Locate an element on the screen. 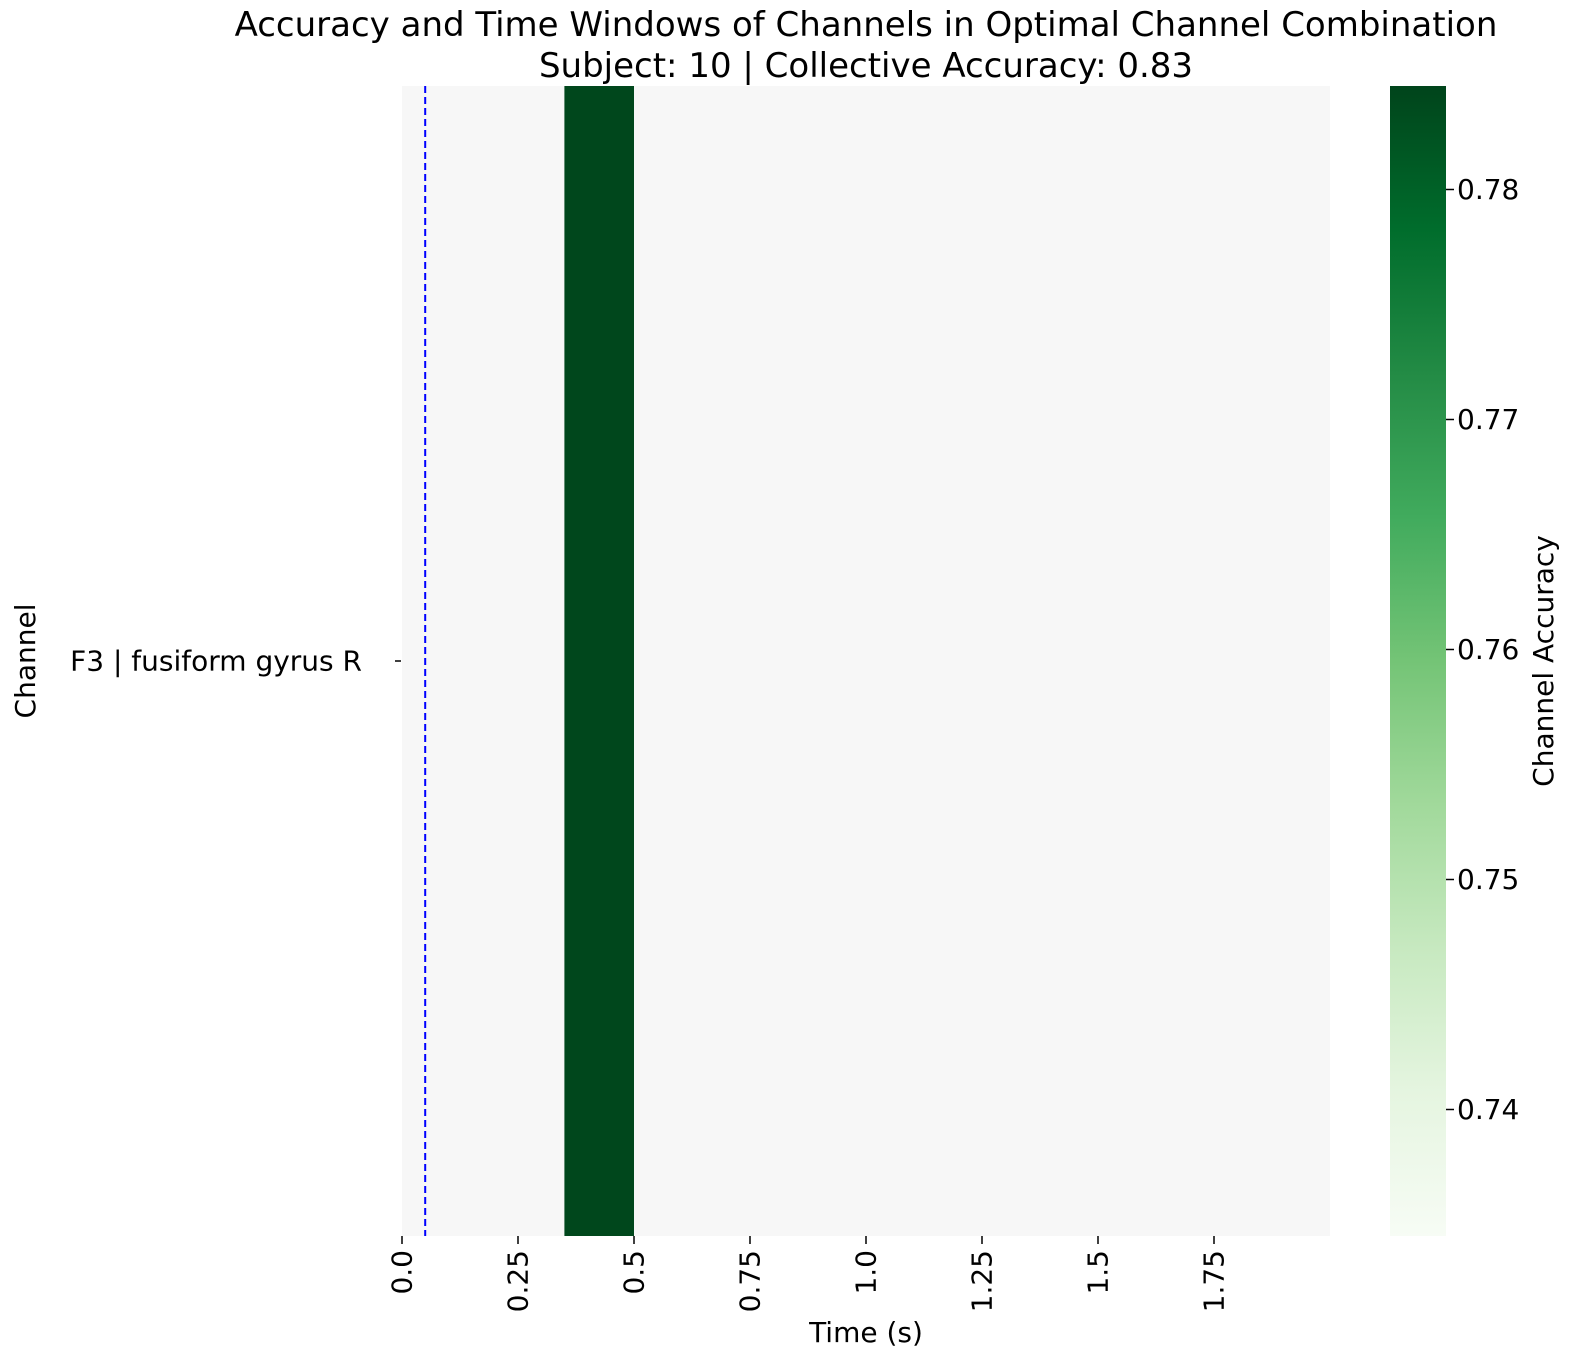 The height and width of the screenshot is (1362, 1571). colorbar-ticks: 0.74 0.75 0.76 0.77 0.78 is located at coordinates (1482, 649).